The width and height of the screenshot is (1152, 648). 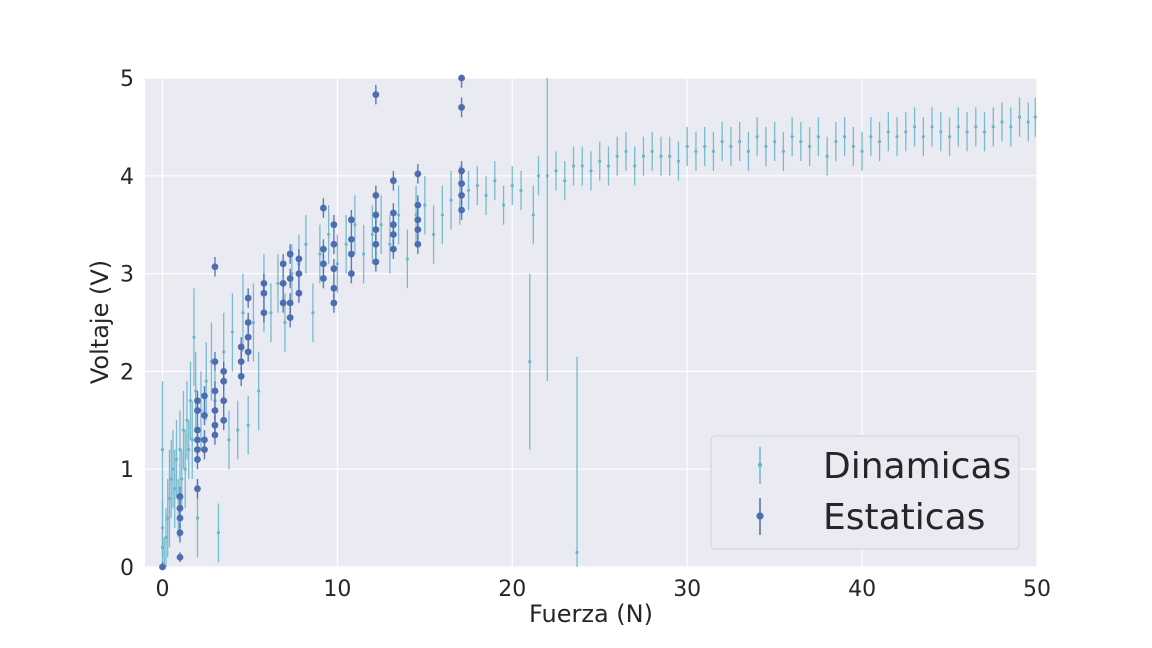 I want to click on legend-label-estaticas: Estaticas, so click(x=904, y=517).